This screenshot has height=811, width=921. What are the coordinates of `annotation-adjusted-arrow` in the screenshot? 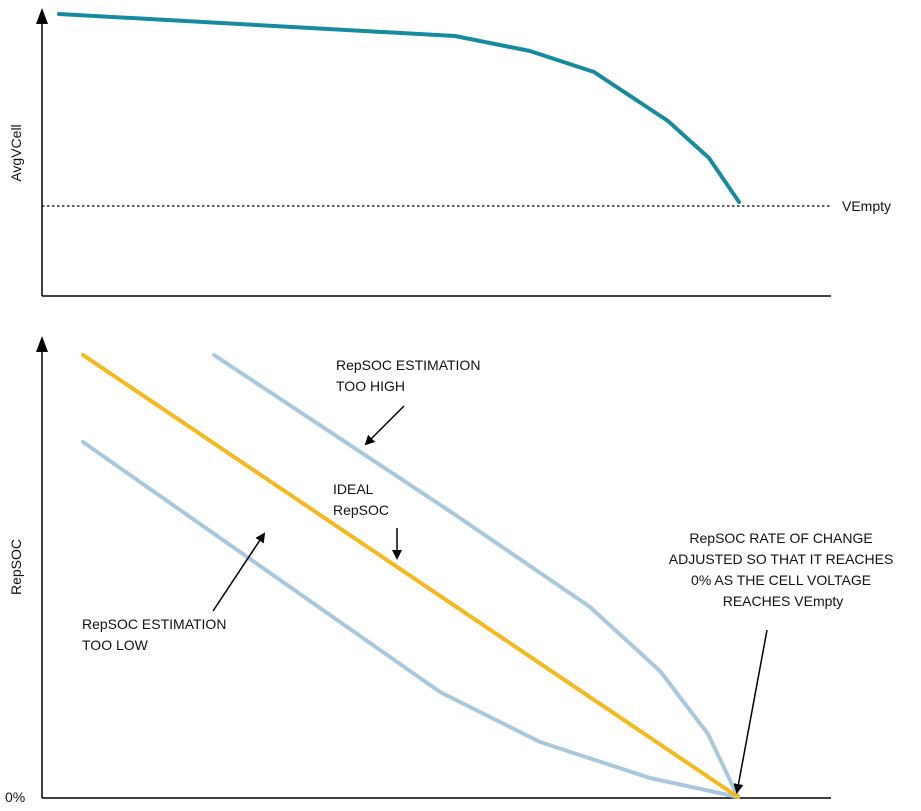 It's located at (750, 711).